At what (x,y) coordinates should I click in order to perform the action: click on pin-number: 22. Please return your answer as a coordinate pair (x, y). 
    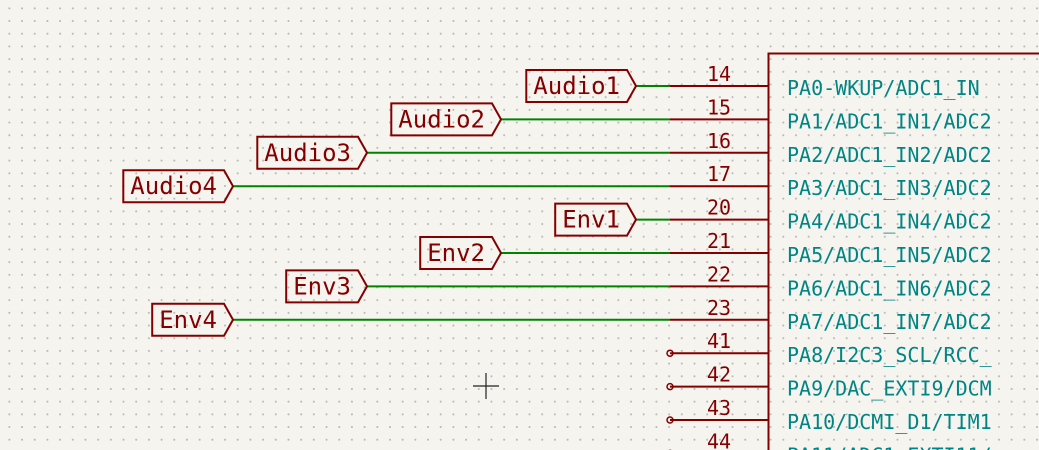
    Looking at the image, I should click on (719, 274).